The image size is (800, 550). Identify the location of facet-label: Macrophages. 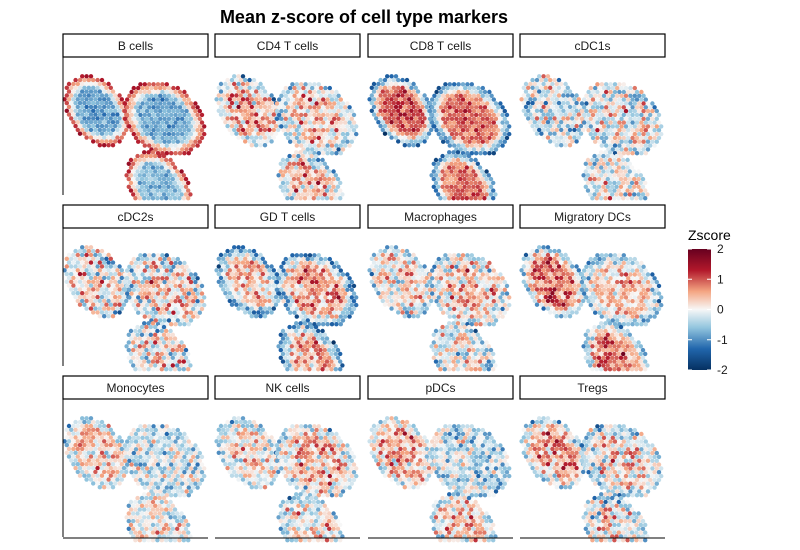
(440, 217).